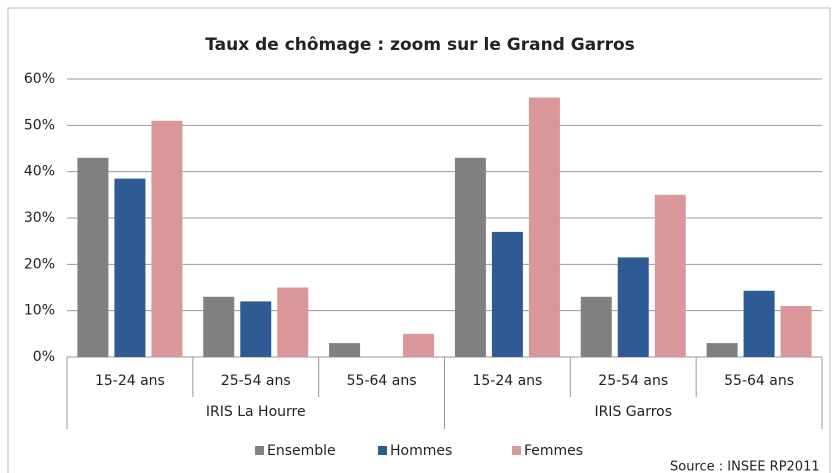 The height and width of the screenshot is (473, 836). Describe the element at coordinates (39, 264) in the screenshot. I see `y-tick-label: 20%` at that location.